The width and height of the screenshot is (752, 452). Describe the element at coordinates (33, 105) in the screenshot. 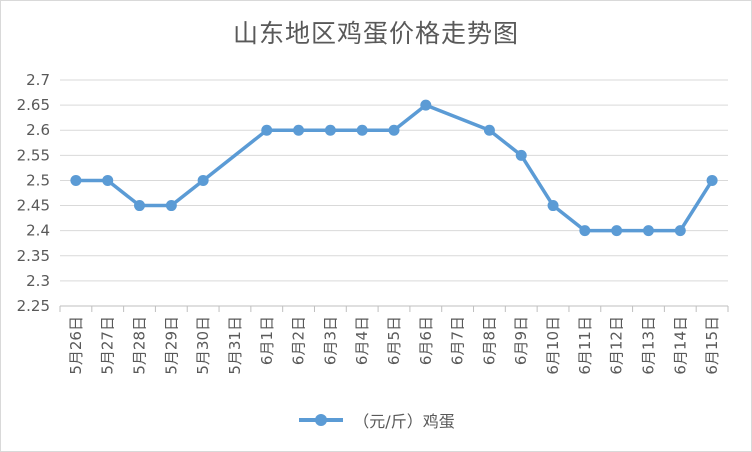

I see `y-tick-label: 2.65` at that location.